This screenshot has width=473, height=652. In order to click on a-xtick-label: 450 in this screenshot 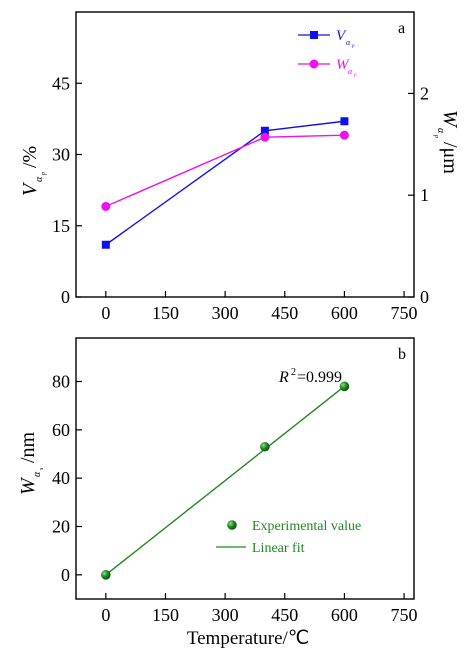, I will do `click(284, 313)`.